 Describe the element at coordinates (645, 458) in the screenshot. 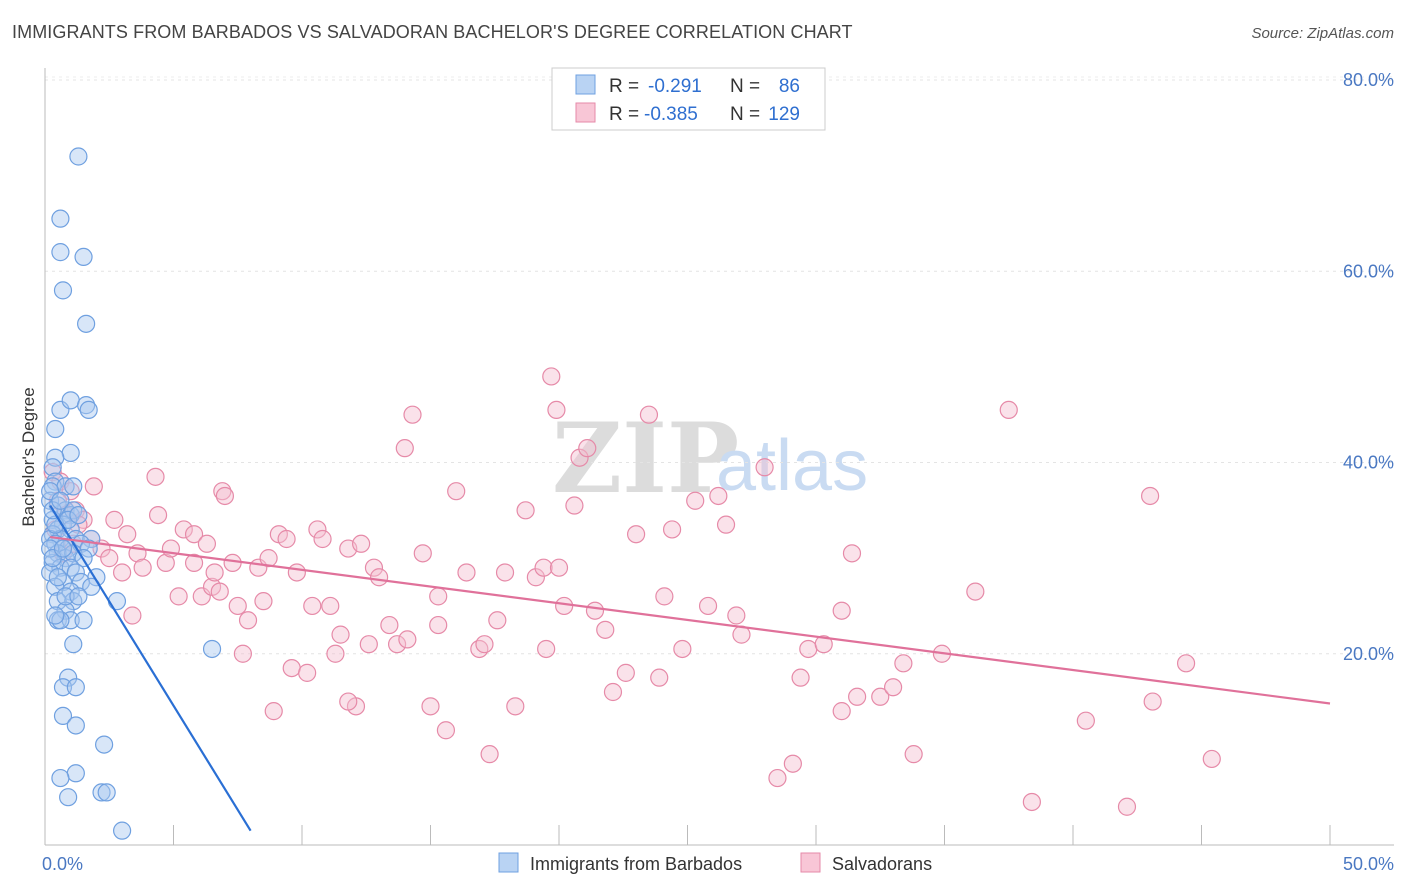

I see `watermark-zip: ZIP` at that location.